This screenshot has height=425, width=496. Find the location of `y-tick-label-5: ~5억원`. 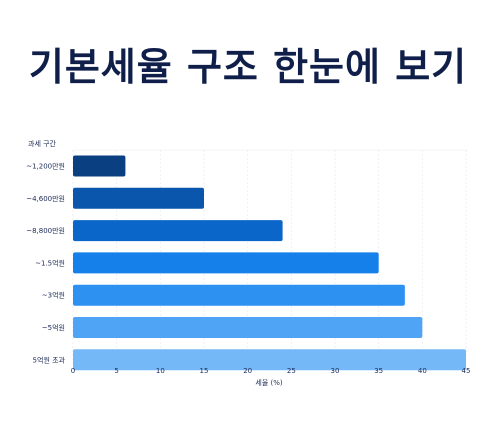

y-tick-label-5: ~5억원 is located at coordinates (53, 327).